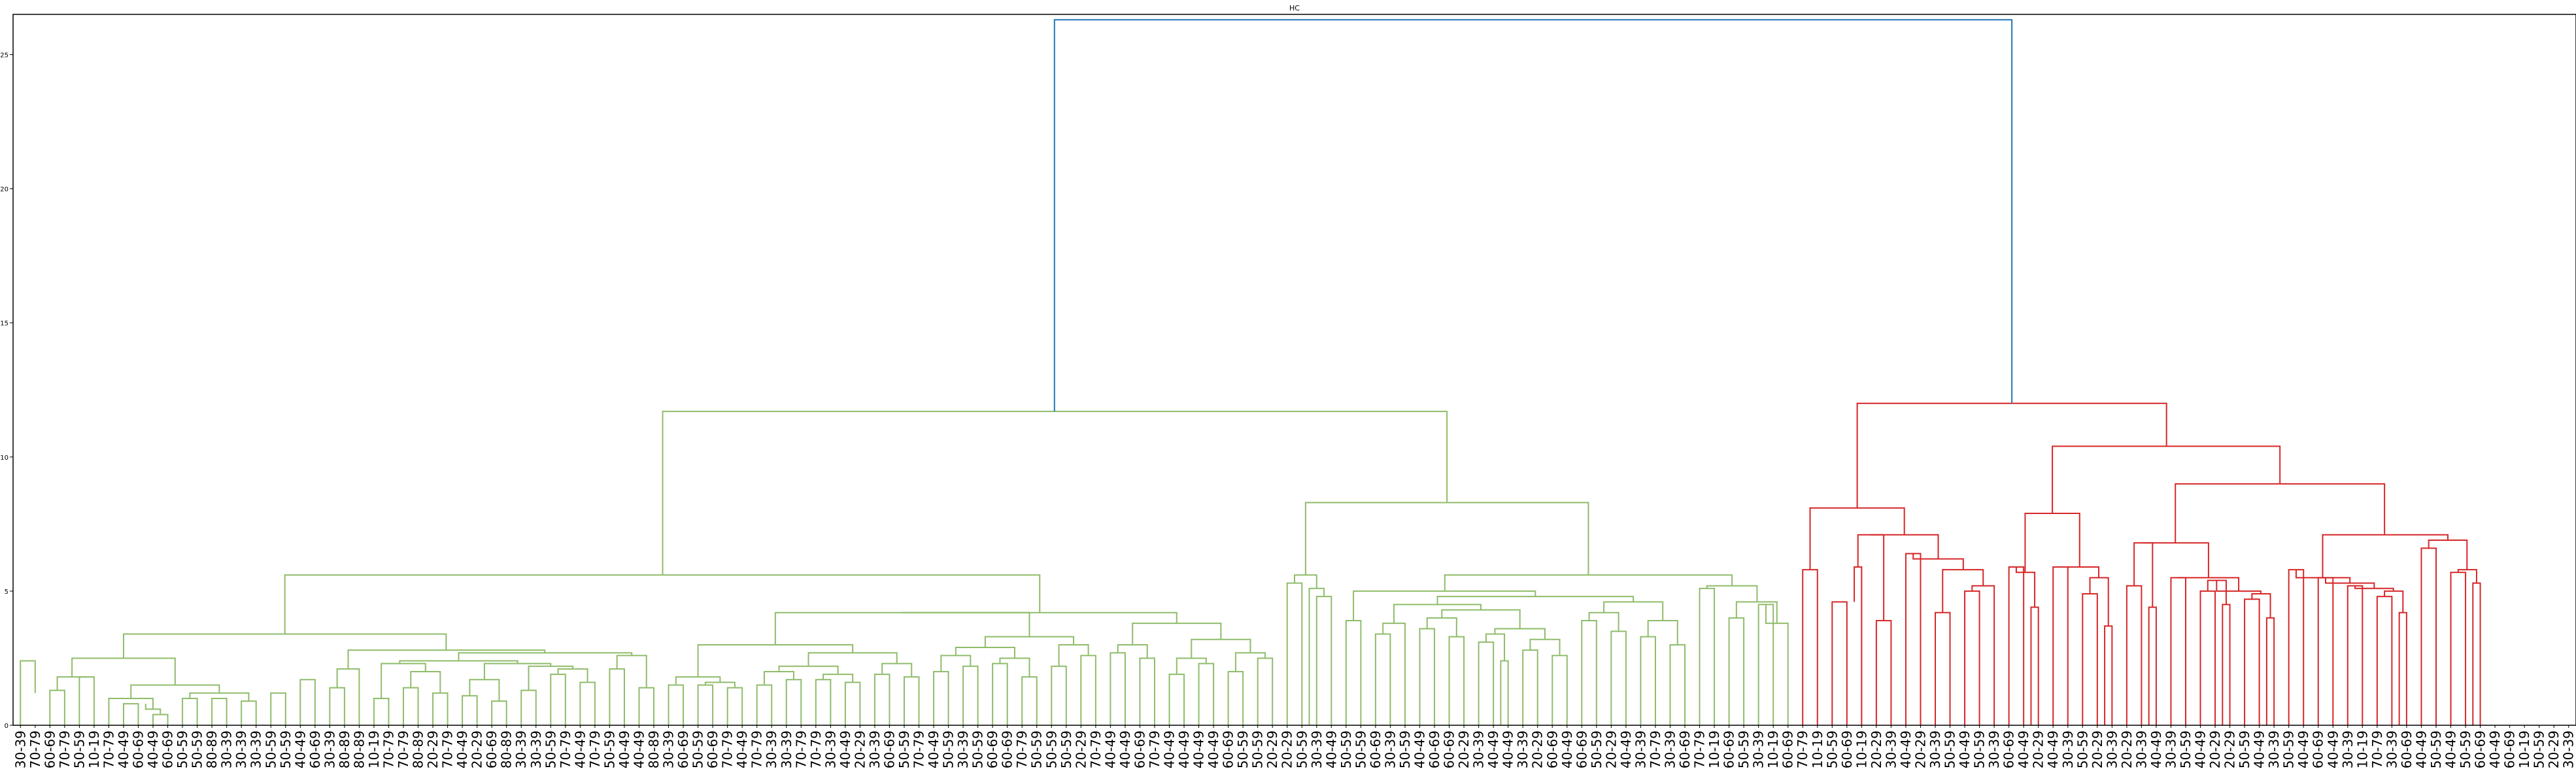 This screenshot has width=2576, height=773. What do you see at coordinates (4, 56) in the screenshot?
I see `y-tick-label: 25` at bounding box center [4, 56].